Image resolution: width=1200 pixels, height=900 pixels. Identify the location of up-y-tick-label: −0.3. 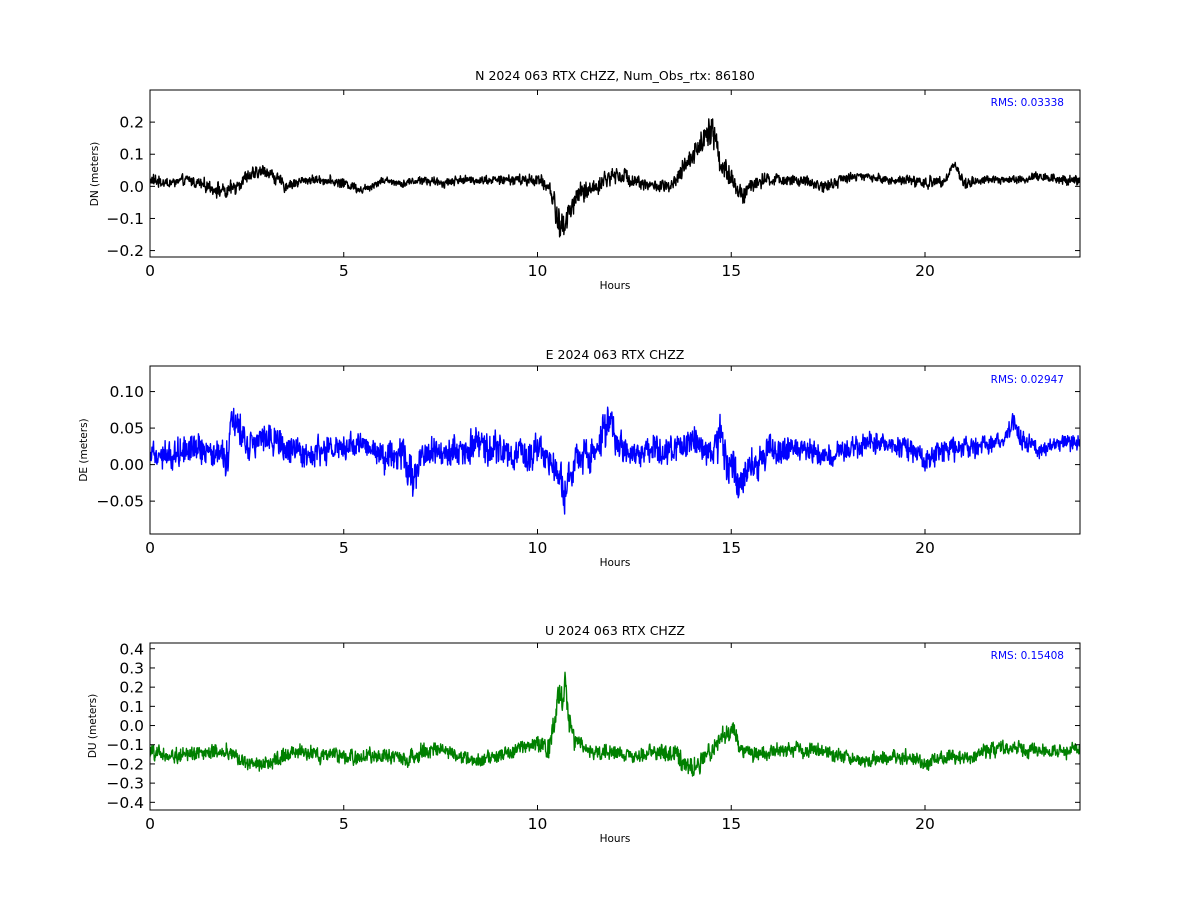
(125, 784).